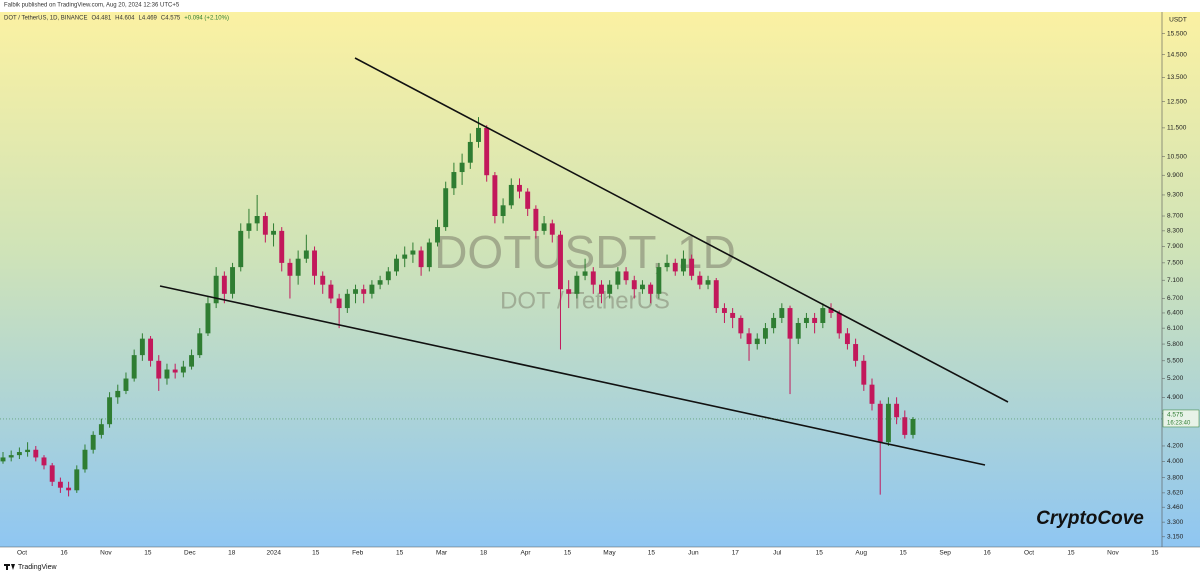 The image size is (1200, 578). I want to click on y-tick-label: 6.700, so click(1175, 298).